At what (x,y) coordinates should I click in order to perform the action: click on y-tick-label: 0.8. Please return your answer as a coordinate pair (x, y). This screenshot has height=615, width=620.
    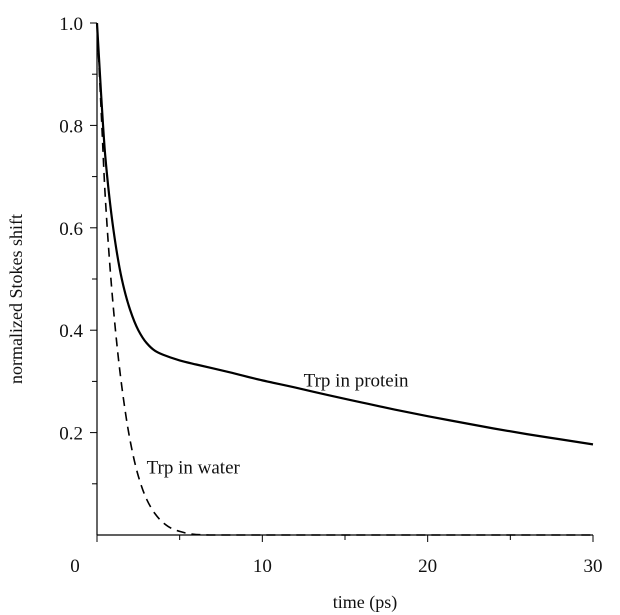
    Looking at the image, I should click on (71, 126).